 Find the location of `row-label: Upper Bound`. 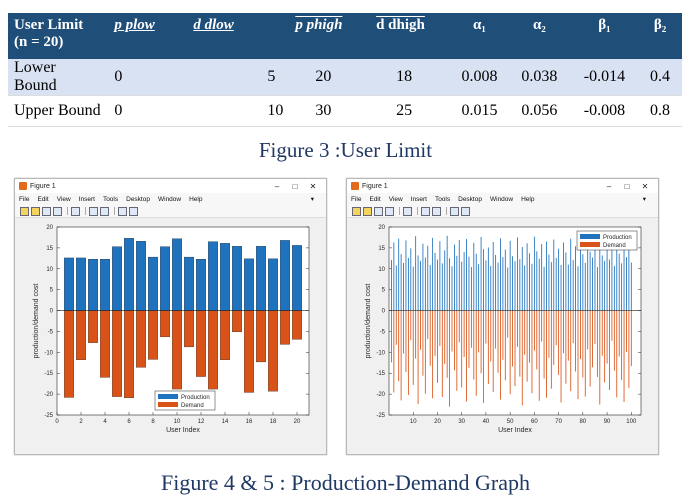

row-label: Upper Bound is located at coordinates (58, 111).